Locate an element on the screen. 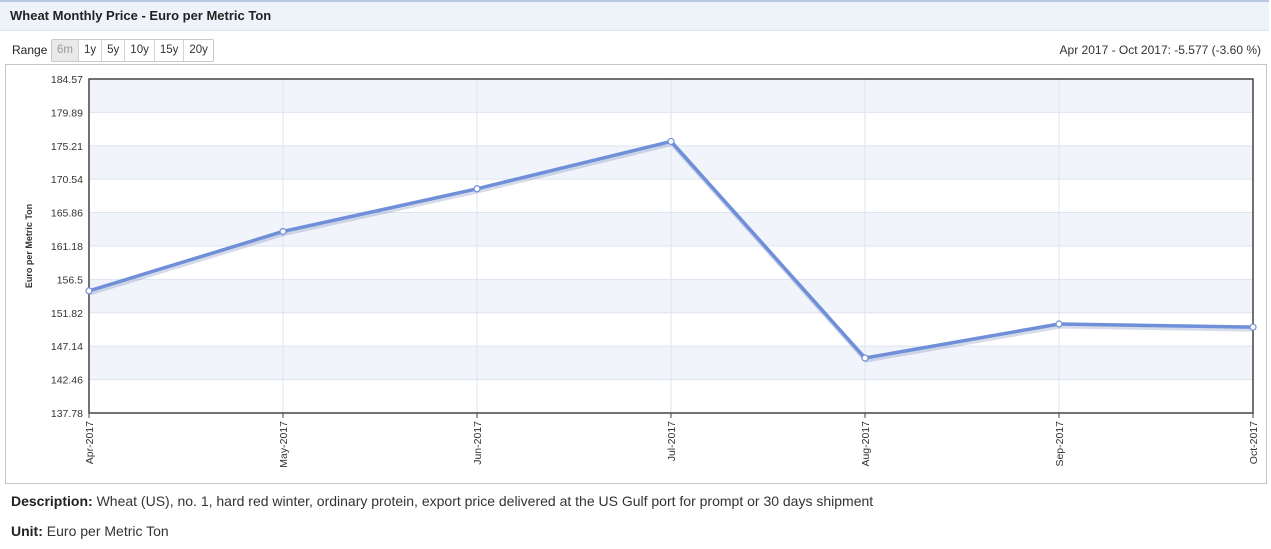 The height and width of the screenshot is (549, 1271). range-button-6m: 6m is located at coordinates (65, 50).